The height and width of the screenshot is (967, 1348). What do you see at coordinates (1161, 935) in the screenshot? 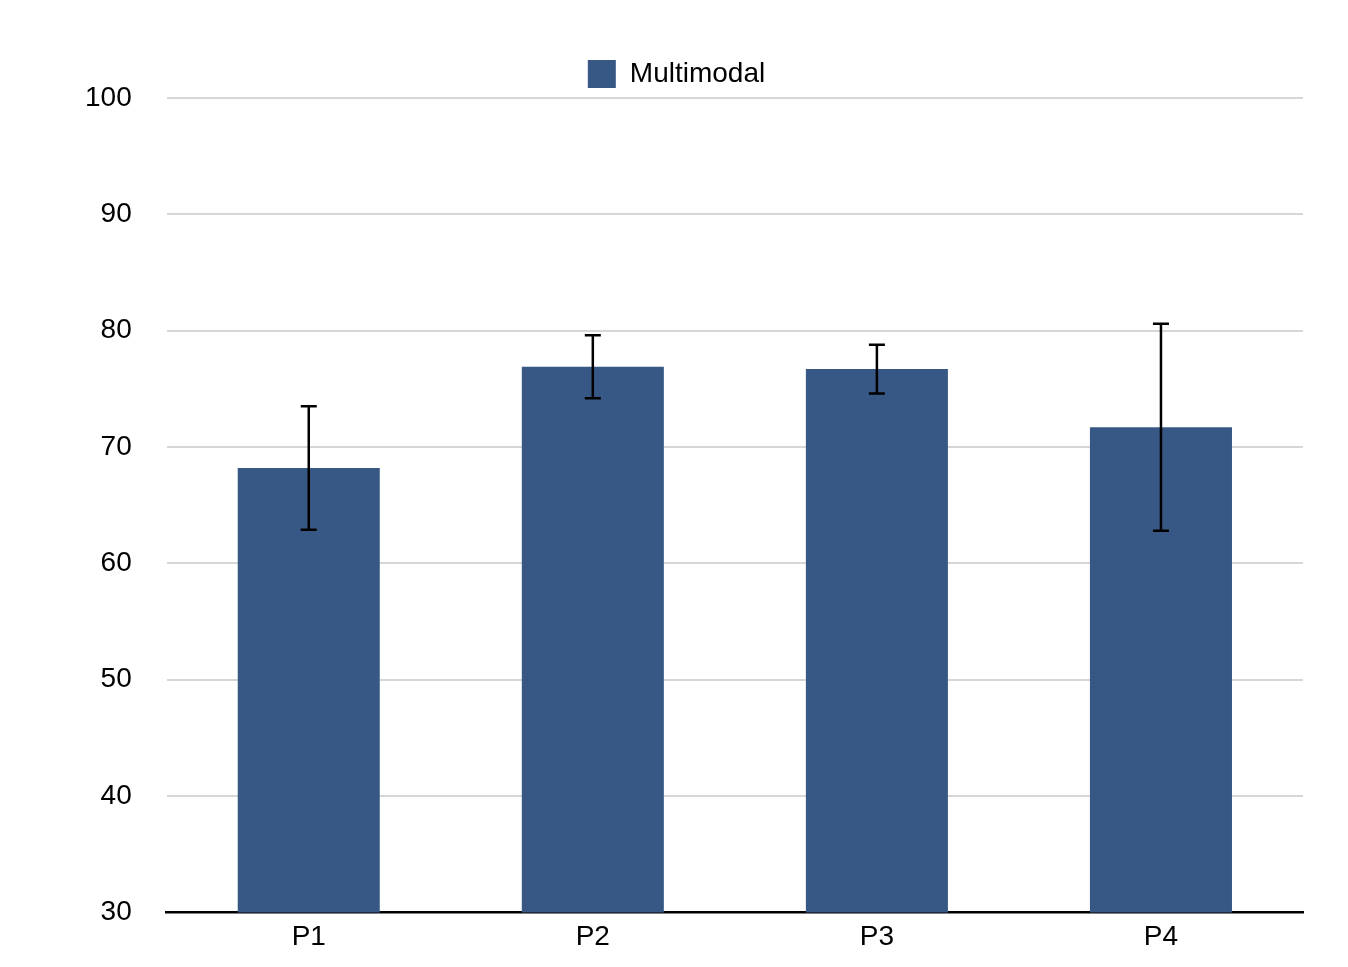
I see `x-tick-label: P4` at bounding box center [1161, 935].